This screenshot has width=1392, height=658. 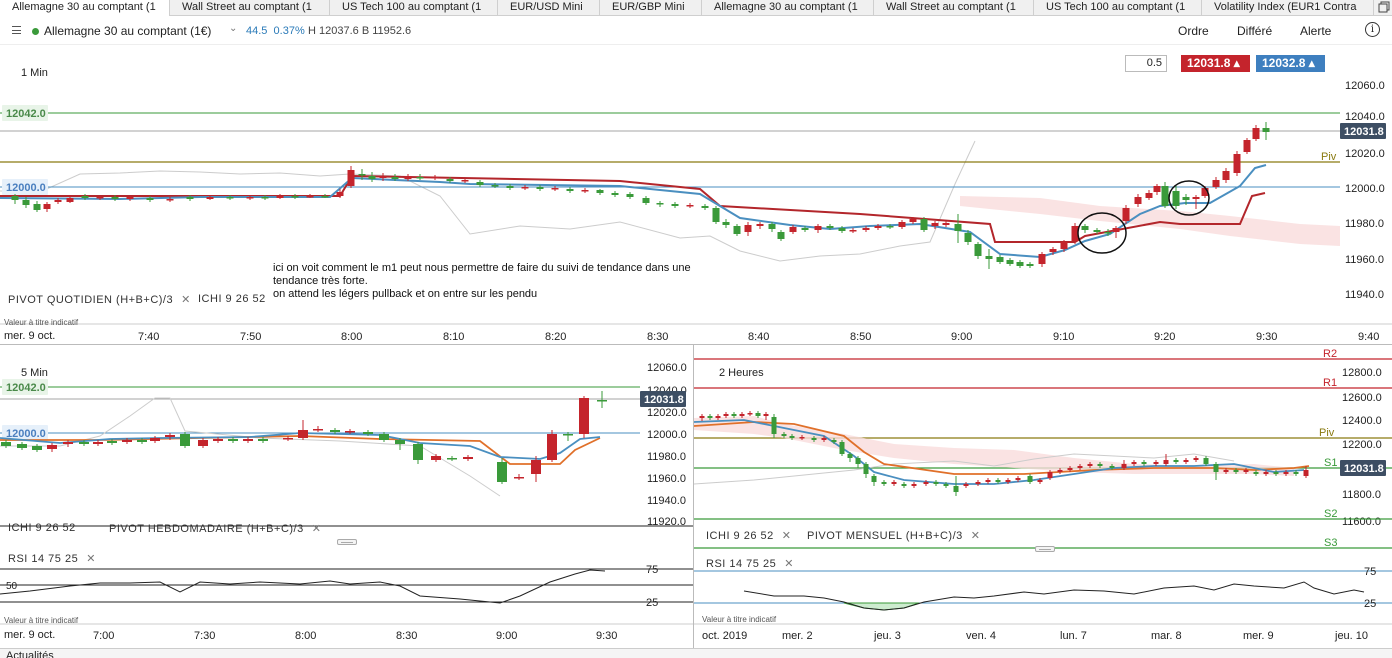 What do you see at coordinates (1290, 63) in the screenshot?
I see `buy-button: 12032.8 ▴` at bounding box center [1290, 63].